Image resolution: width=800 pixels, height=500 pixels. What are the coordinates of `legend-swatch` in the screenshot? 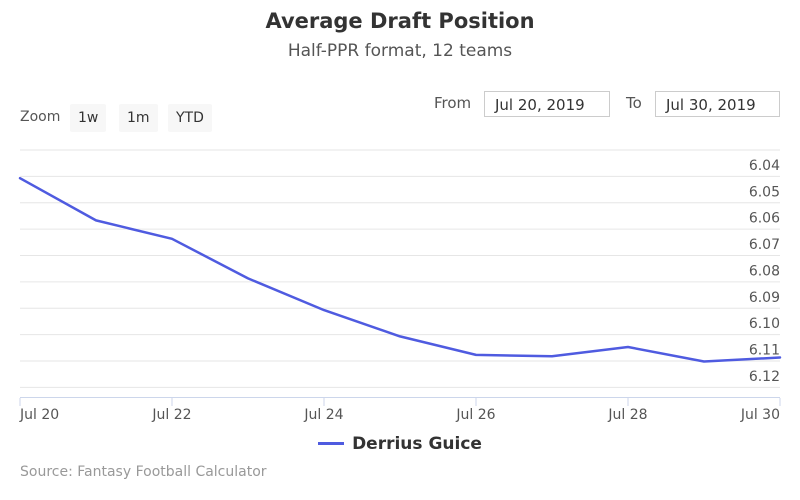 It's located at (331, 443).